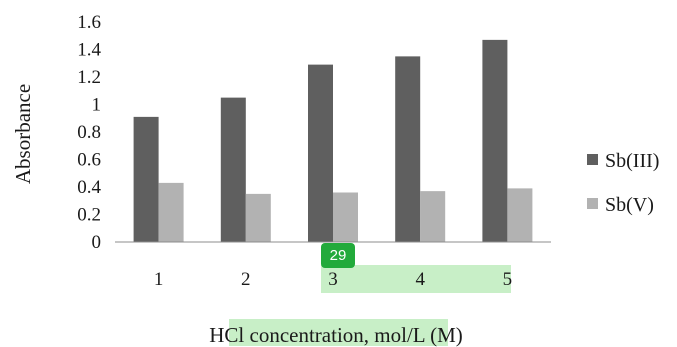  Describe the element at coordinates (89, 215) in the screenshot. I see `y-tick-label: 0.2` at that location.